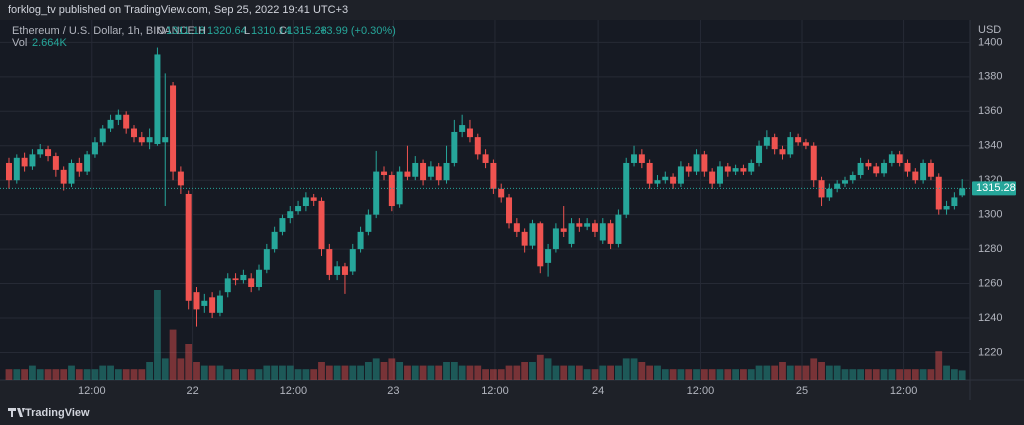 The height and width of the screenshot is (425, 1024). What do you see at coordinates (996, 188) in the screenshot?
I see `last-price-label: 1315.28` at bounding box center [996, 188].